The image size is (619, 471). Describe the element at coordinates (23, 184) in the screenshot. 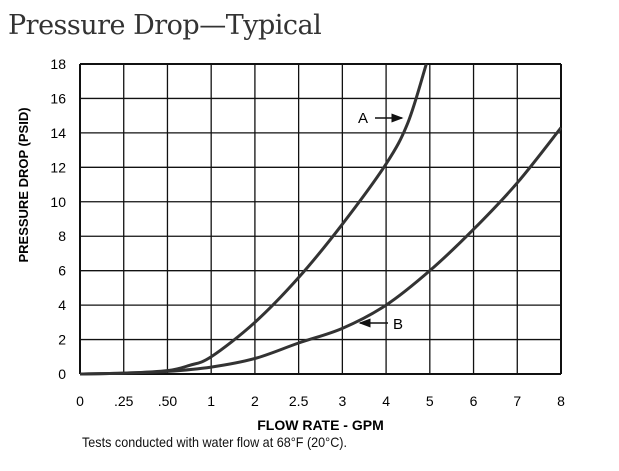

I see `y-axis-label: PRESSURE DROP (PSID)` at that location.